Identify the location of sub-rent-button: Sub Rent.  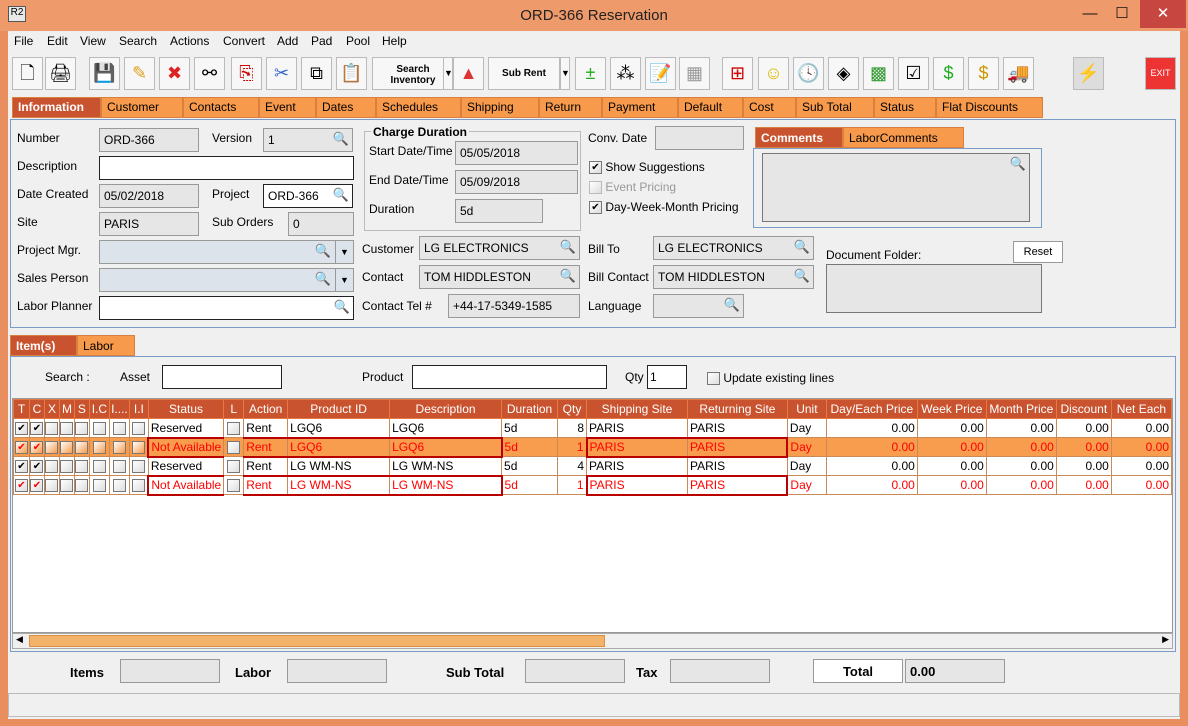
(524, 73).